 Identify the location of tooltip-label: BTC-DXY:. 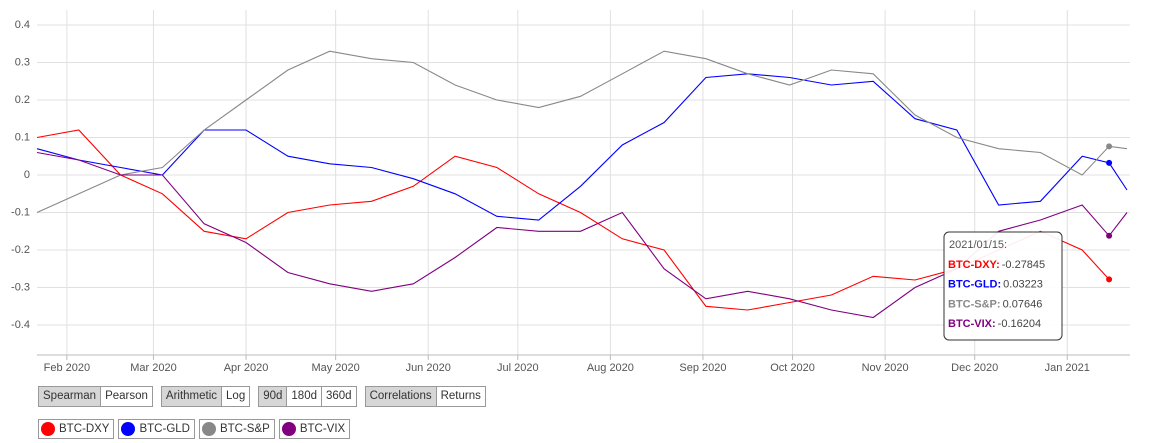
(974, 265).